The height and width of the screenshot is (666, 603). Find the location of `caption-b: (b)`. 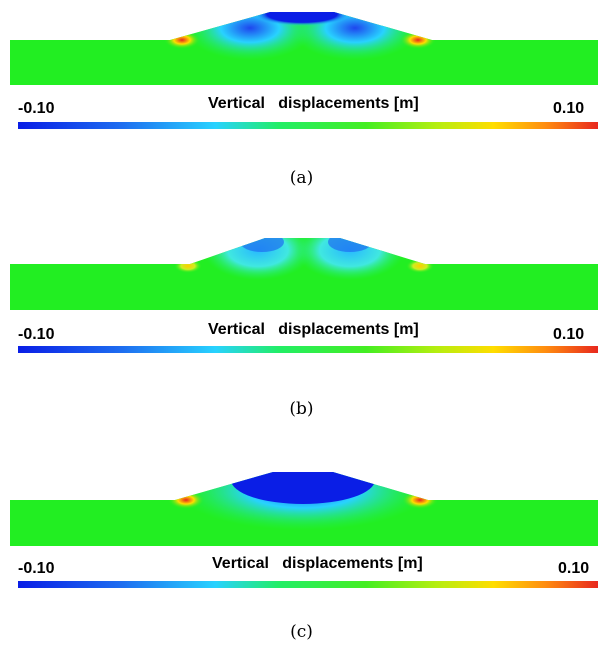

caption-b: (b) is located at coordinates (301, 409).